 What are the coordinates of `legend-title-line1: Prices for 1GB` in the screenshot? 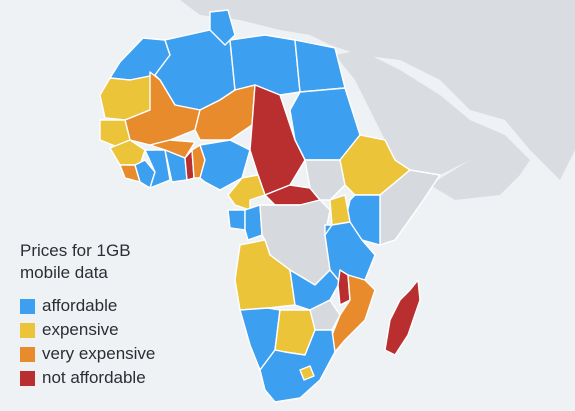 It's located at (75, 250).